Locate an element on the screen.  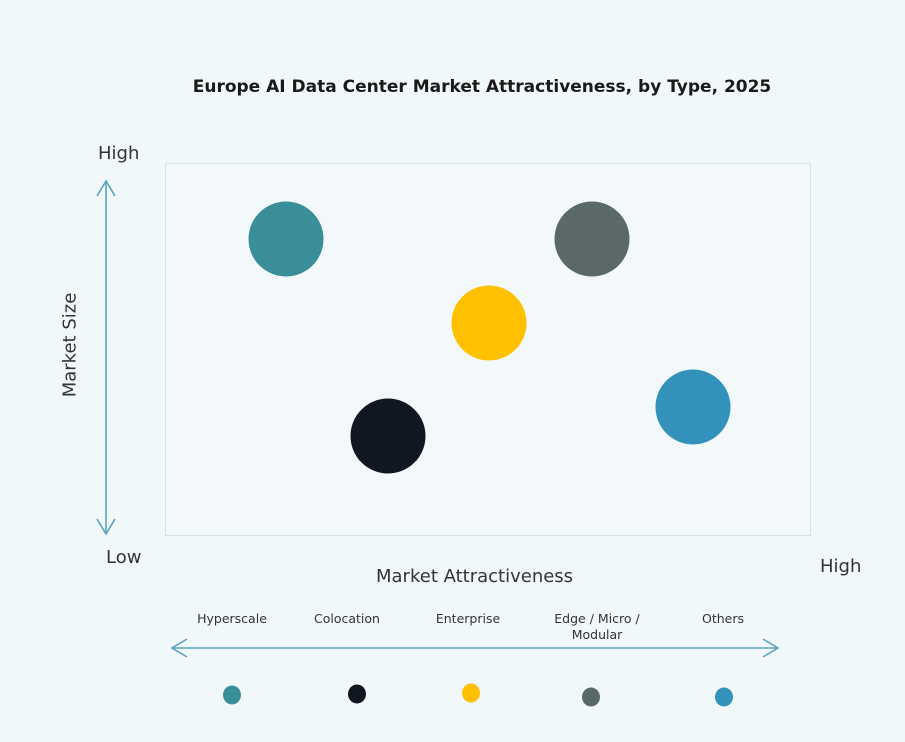
bubble-hyperscale is located at coordinates (286, 239).